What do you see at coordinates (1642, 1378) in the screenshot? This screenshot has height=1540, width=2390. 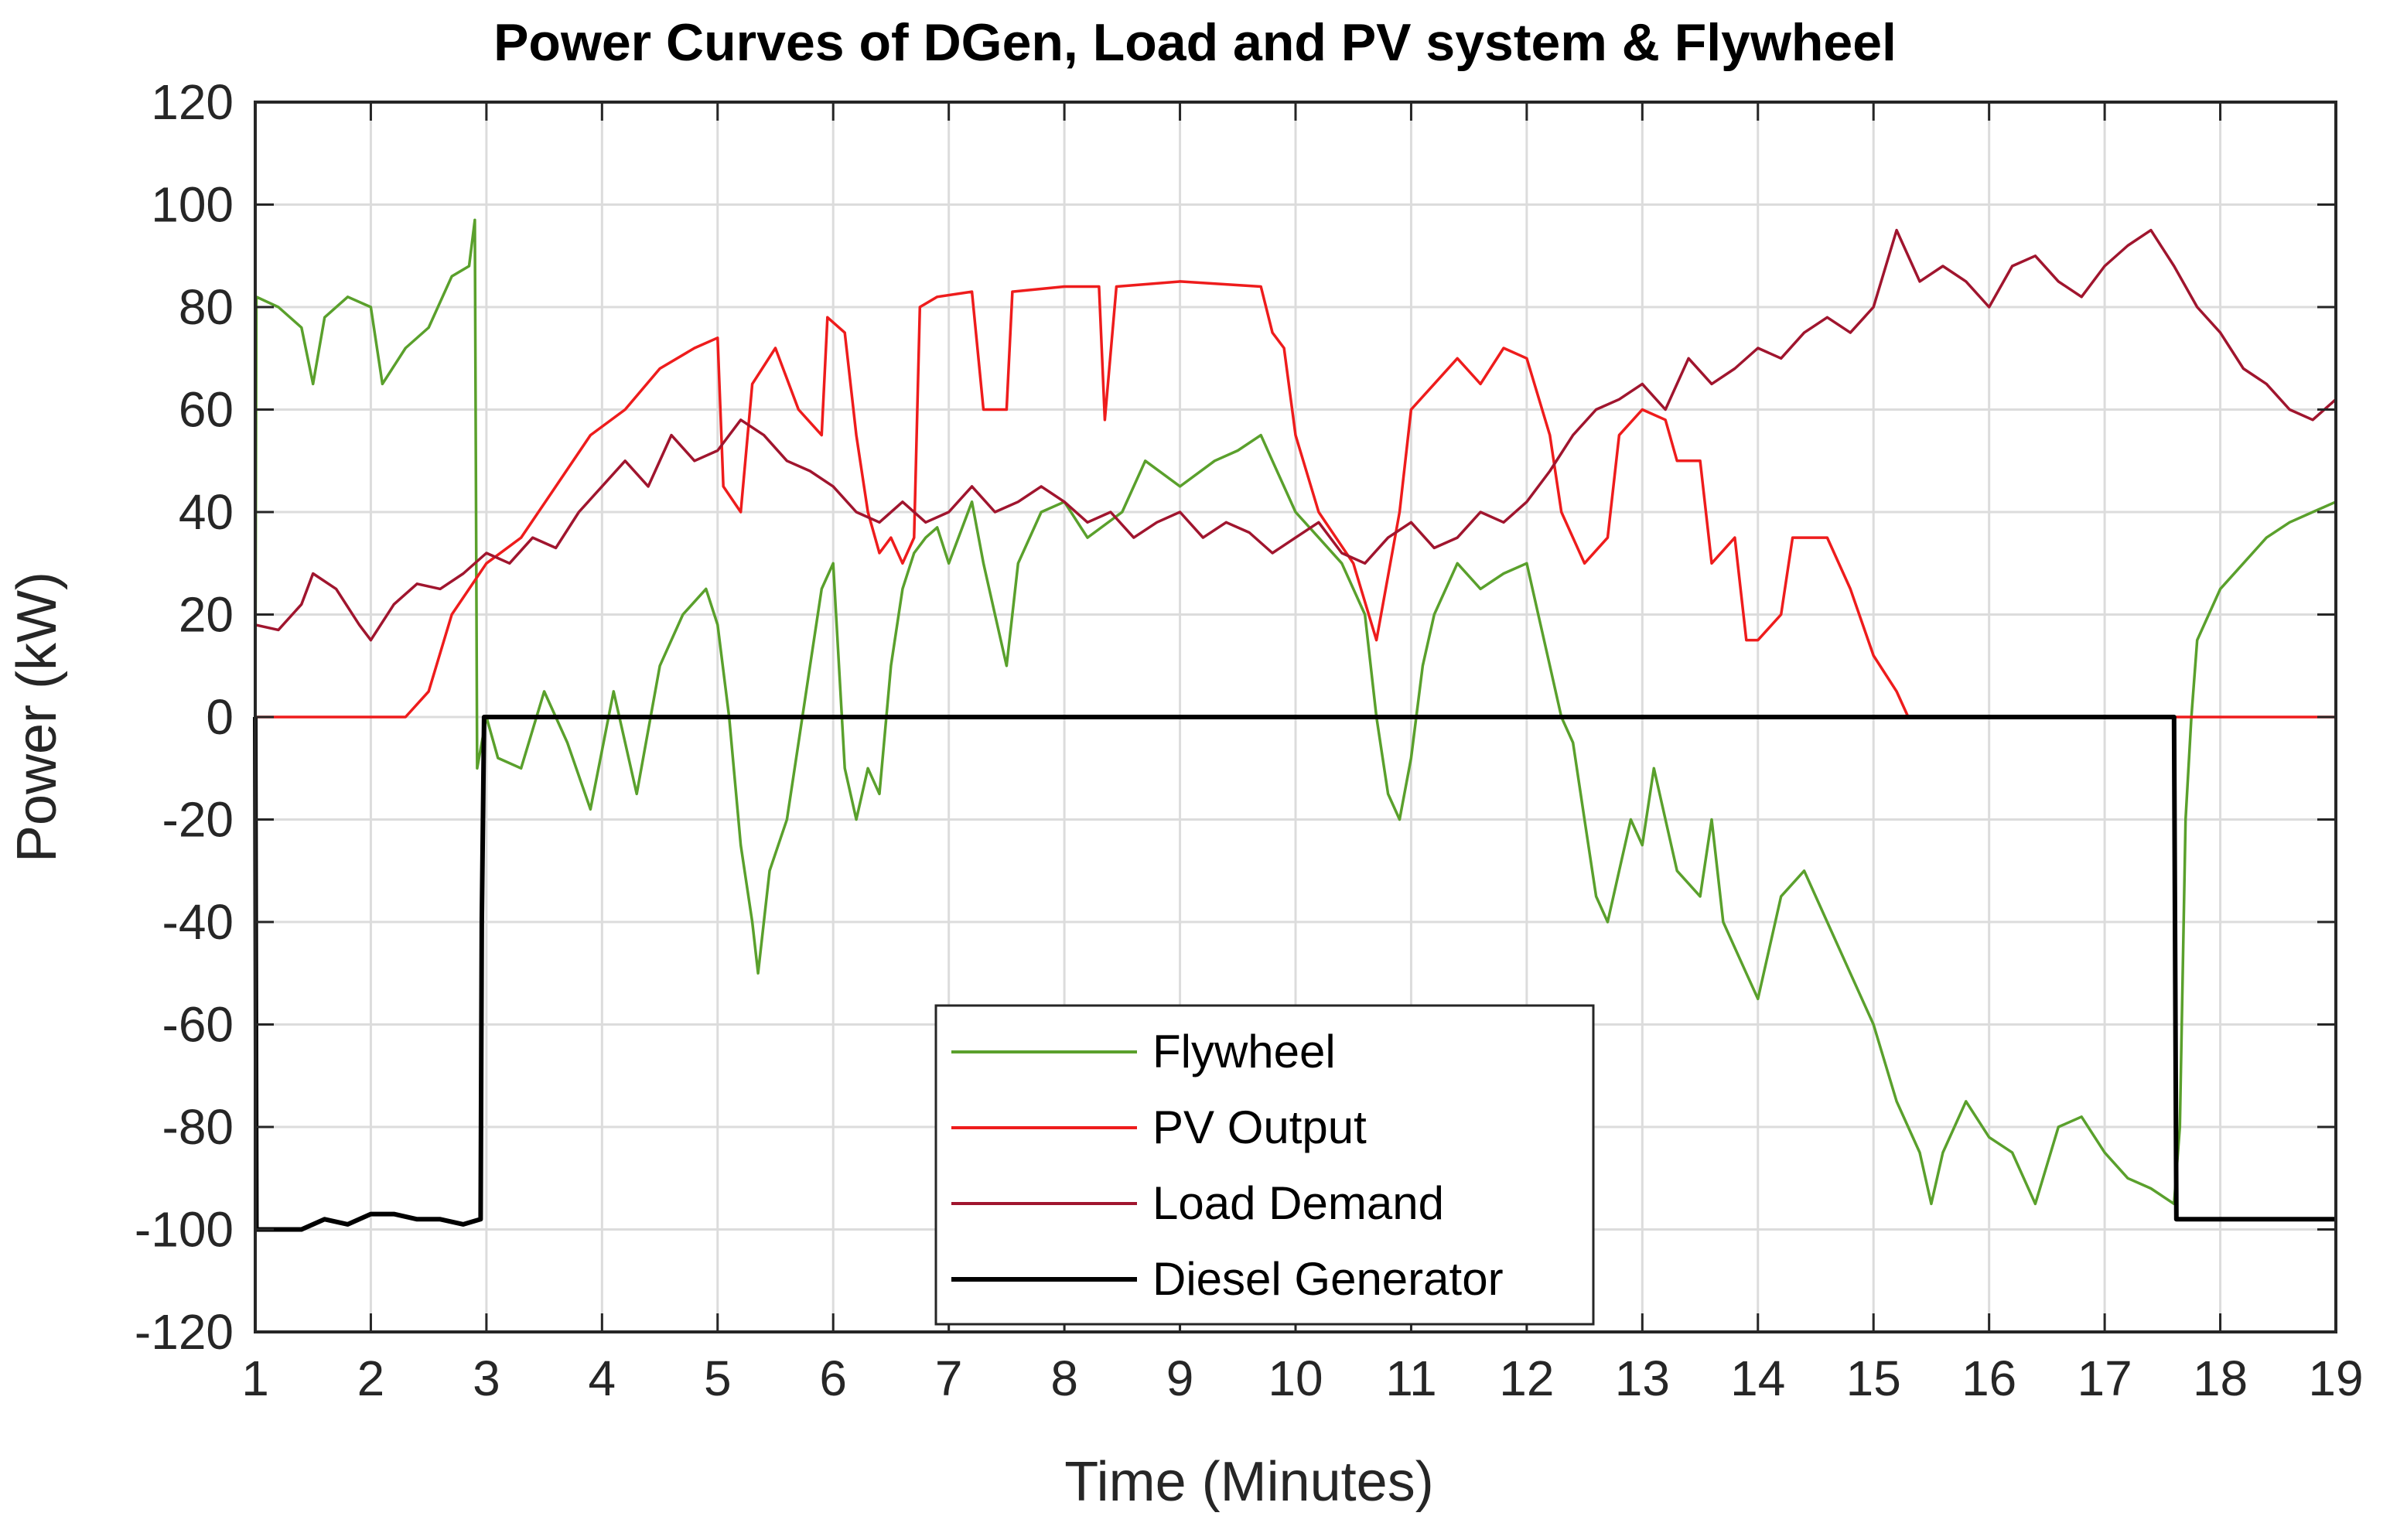 I see `x-tick-label: 13` at bounding box center [1642, 1378].